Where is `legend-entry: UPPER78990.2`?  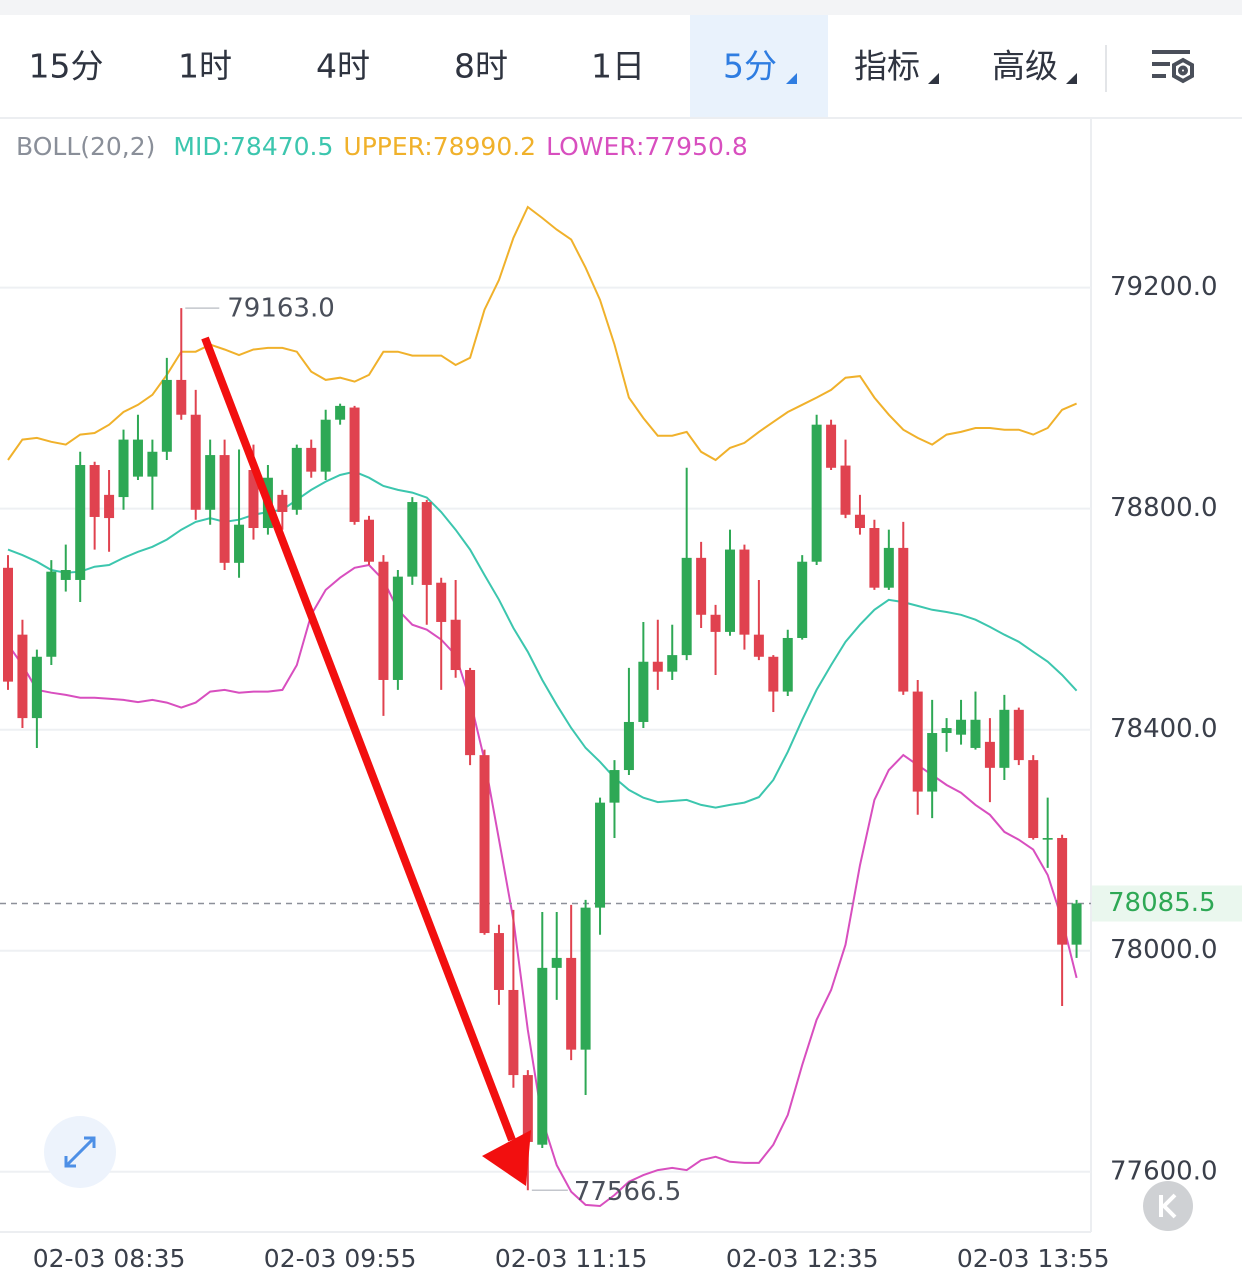 legend-entry: UPPER78990.2 is located at coordinates (439, 146).